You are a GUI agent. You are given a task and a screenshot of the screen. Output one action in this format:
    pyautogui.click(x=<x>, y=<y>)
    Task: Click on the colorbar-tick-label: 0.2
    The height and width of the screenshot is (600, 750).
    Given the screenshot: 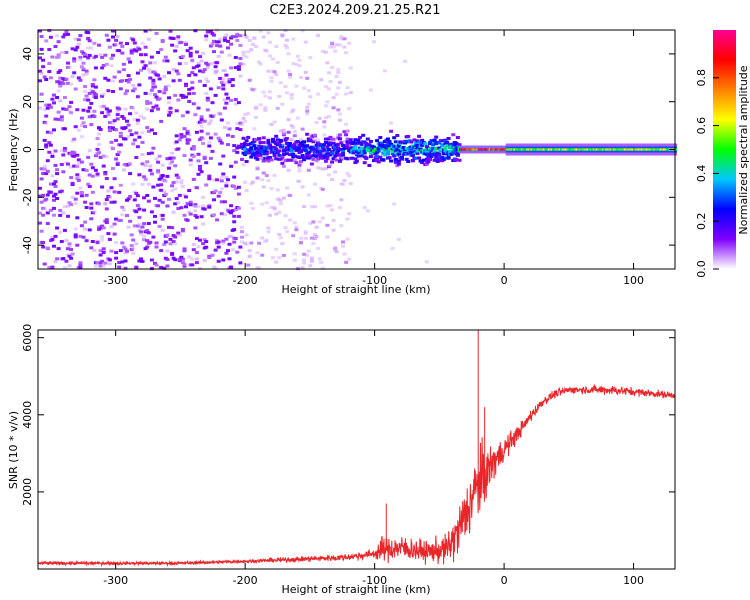 What is the action you would take?
    pyautogui.click(x=701, y=221)
    